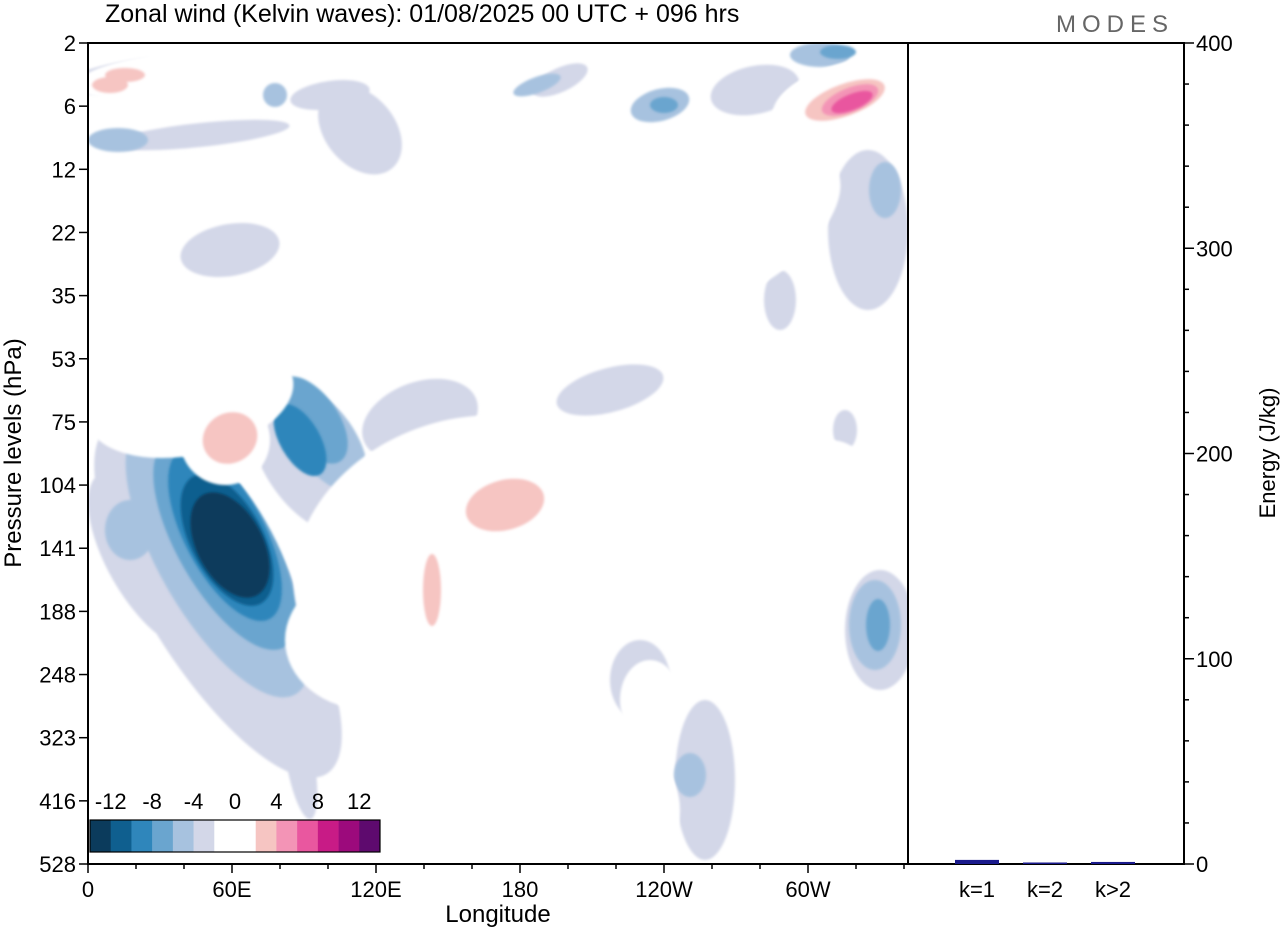  Describe the element at coordinates (64, 169) in the screenshot. I see `y-tick-label: 12` at that location.